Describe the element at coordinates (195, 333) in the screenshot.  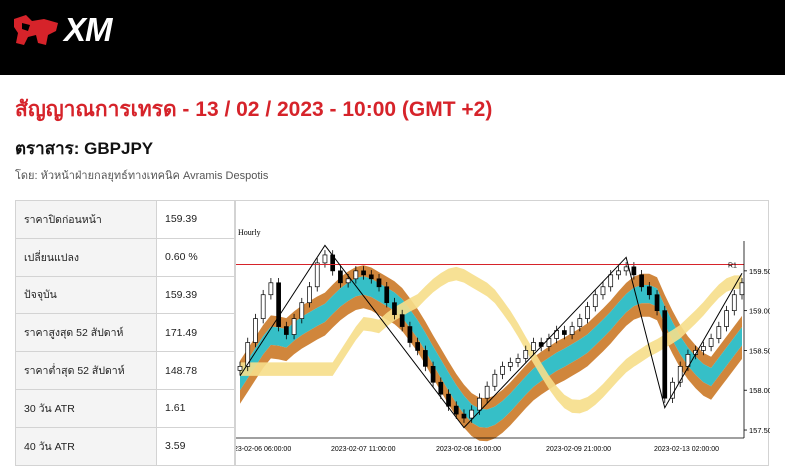
I see `stat-value: 171.49` at that location.